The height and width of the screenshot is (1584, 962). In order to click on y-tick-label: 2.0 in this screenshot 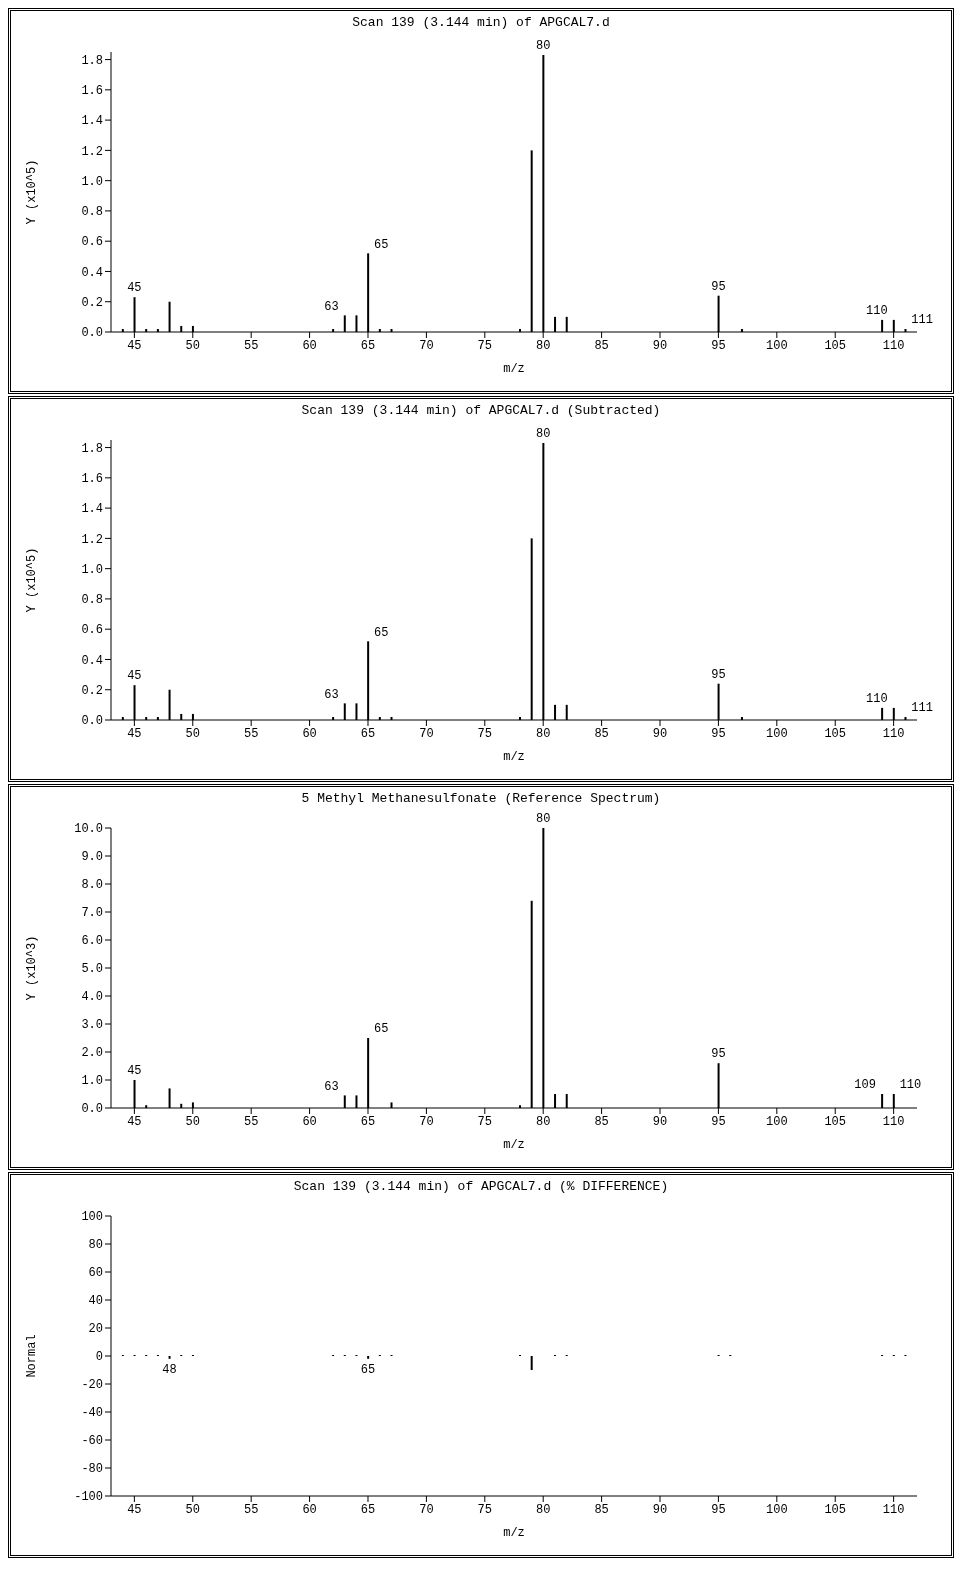, I will do `click(92, 1053)`.